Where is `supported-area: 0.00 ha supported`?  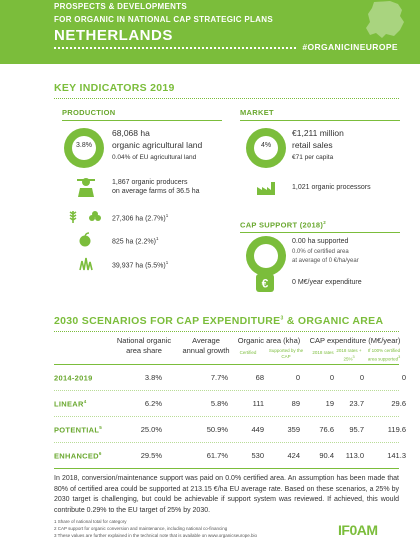
supported-area: 0.00 ha supported is located at coordinates (320, 241).